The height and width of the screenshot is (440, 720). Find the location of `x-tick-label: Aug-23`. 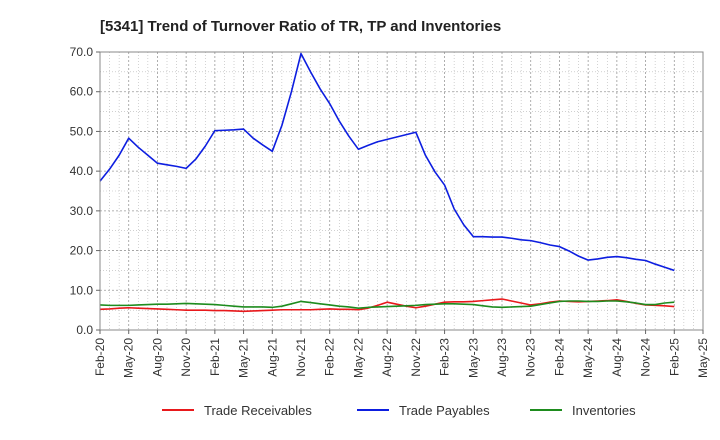

x-tick-label: Aug-23 is located at coordinates (502, 357).